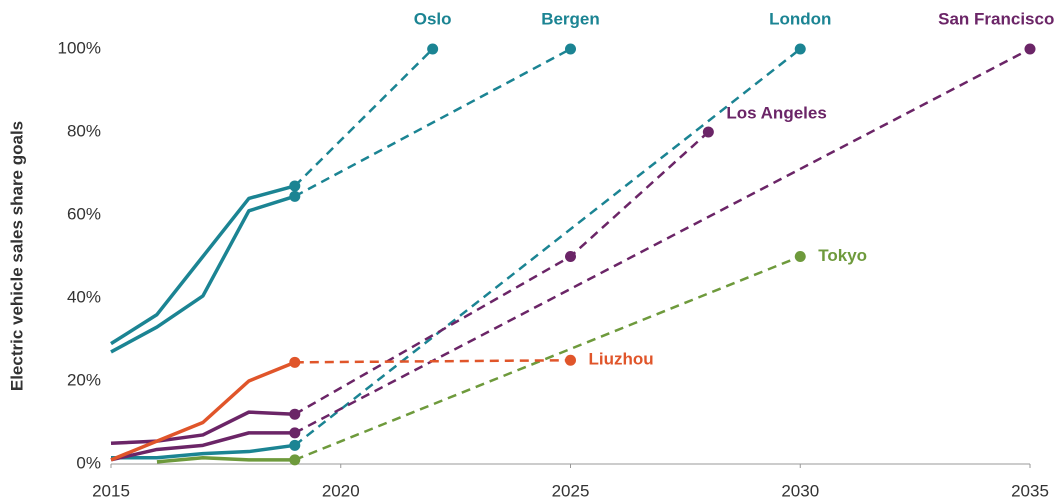 Image resolution: width=1062 pixels, height=504 pixels. Describe the element at coordinates (571, 490) in the screenshot. I see `x-tick-label: 2025` at that location.